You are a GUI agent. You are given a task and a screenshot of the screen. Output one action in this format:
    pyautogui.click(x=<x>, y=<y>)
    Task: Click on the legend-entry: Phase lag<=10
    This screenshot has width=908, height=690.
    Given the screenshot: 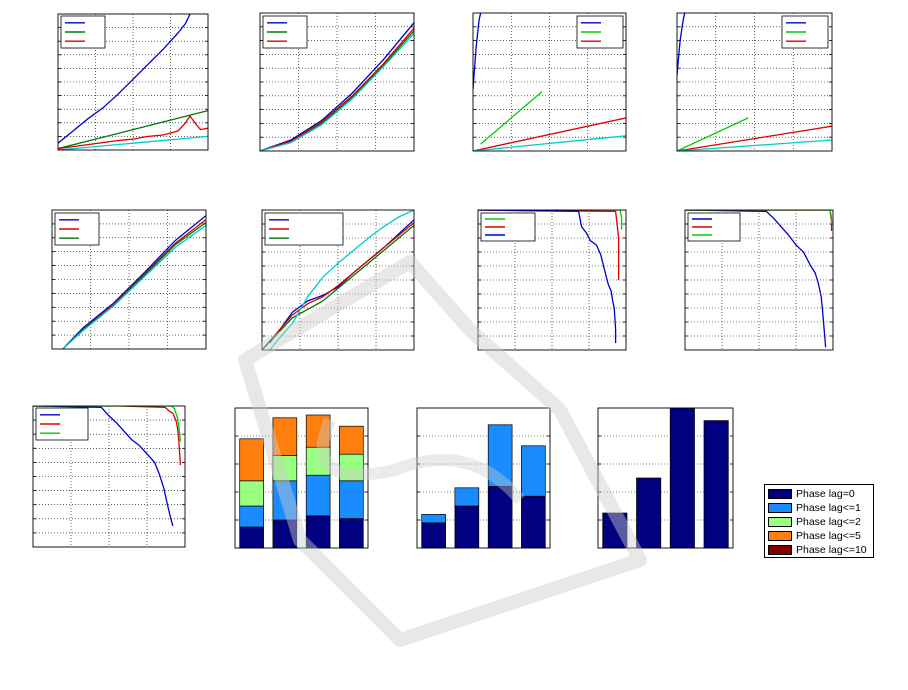 What is the action you would take?
    pyautogui.click(x=819, y=550)
    